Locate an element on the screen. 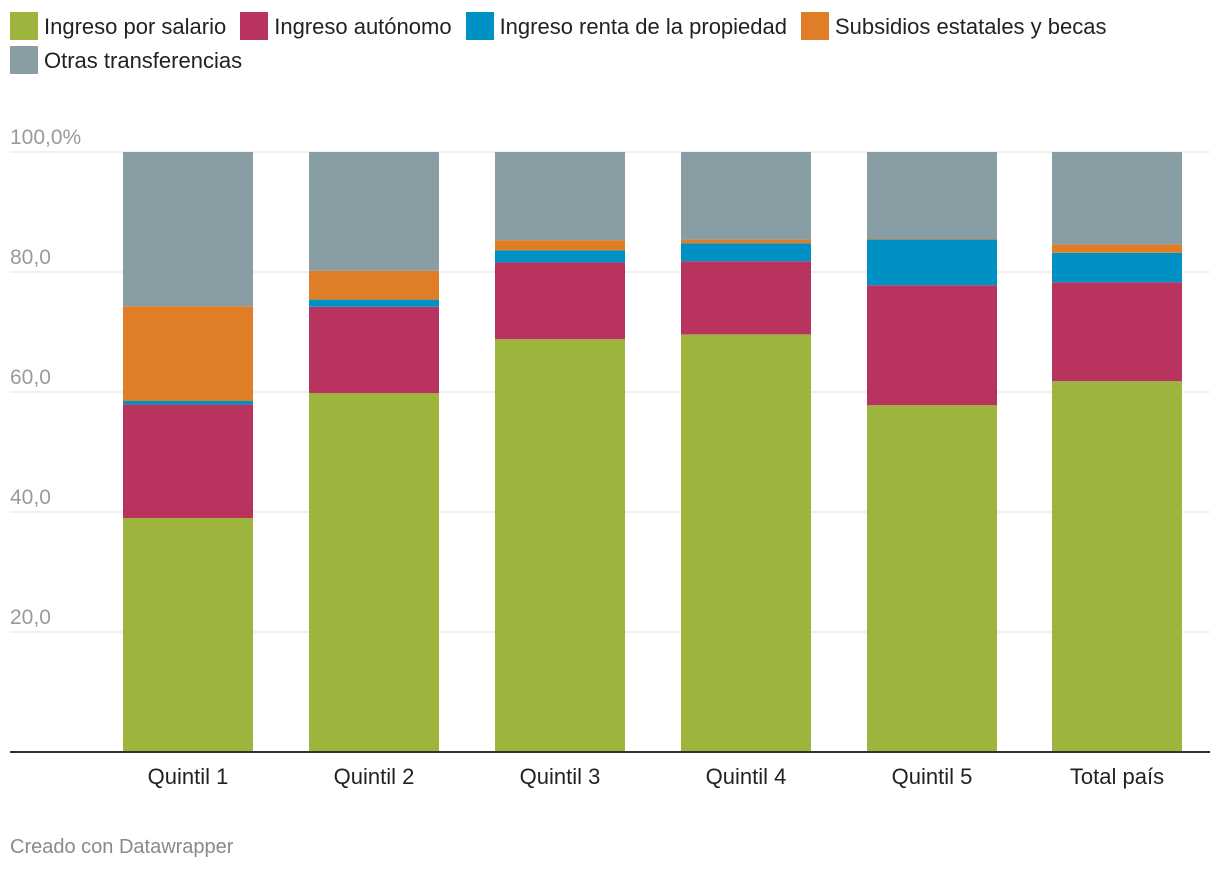 This screenshot has height=874, width=1220. legend-item: Ingreso renta de la propiedad is located at coordinates (626, 27).